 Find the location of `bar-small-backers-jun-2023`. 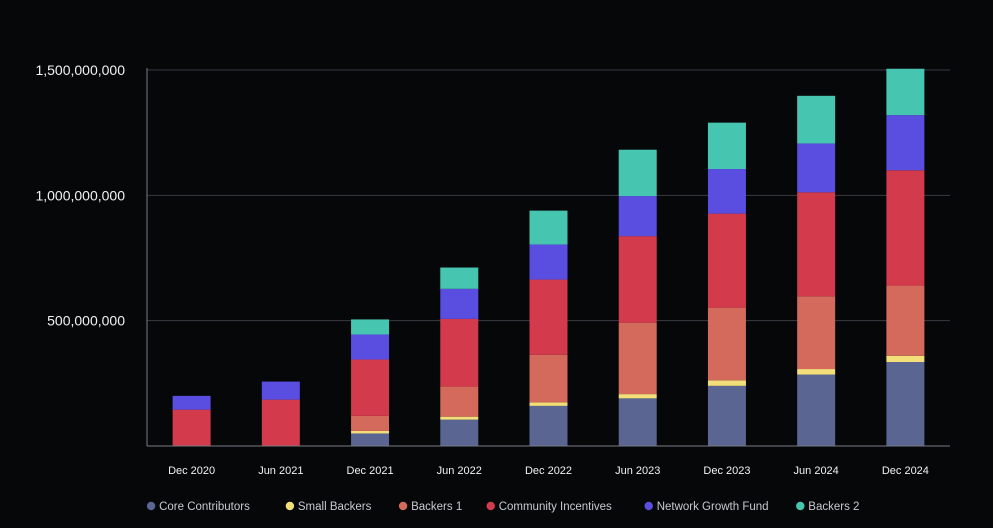

bar-small-backers-jun-2023 is located at coordinates (637, 396).